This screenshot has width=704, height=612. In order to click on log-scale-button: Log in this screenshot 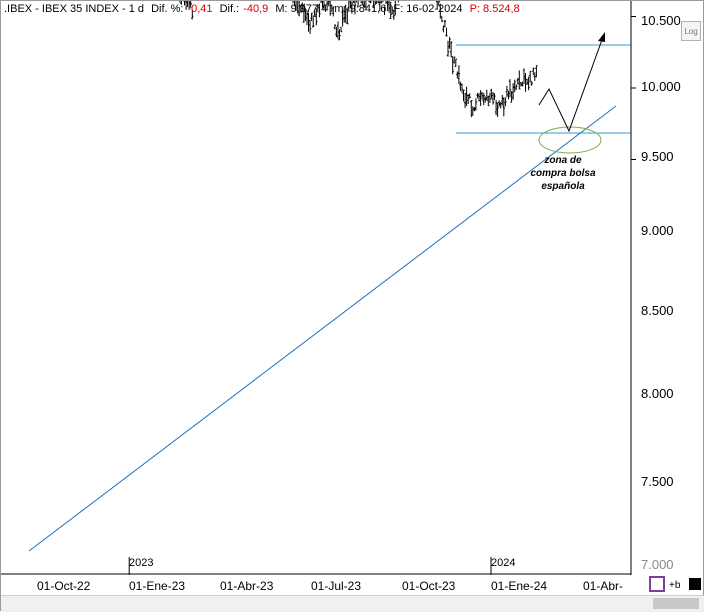, I will do `click(691, 31)`.